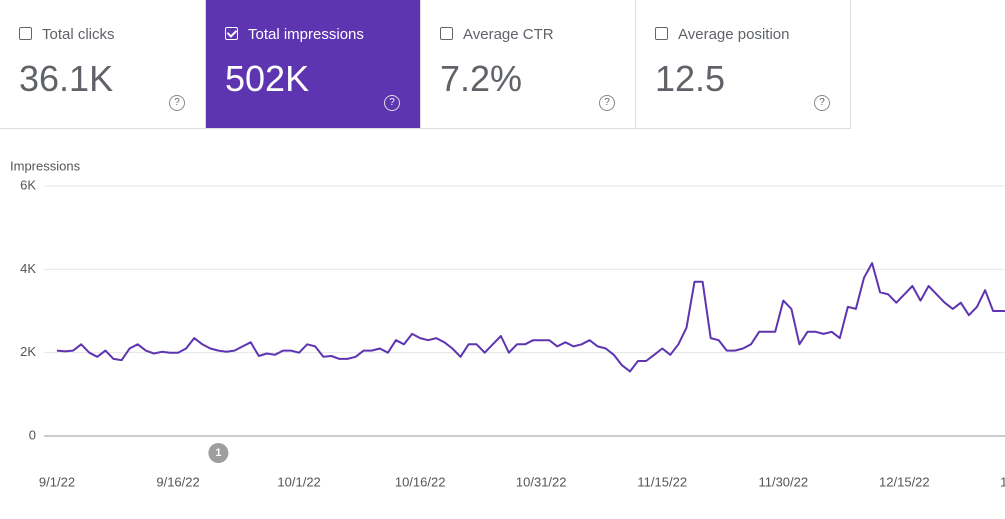 The image size is (1005, 519). What do you see at coordinates (45, 165) in the screenshot?
I see `y-axis-label: Impressions` at bounding box center [45, 165].